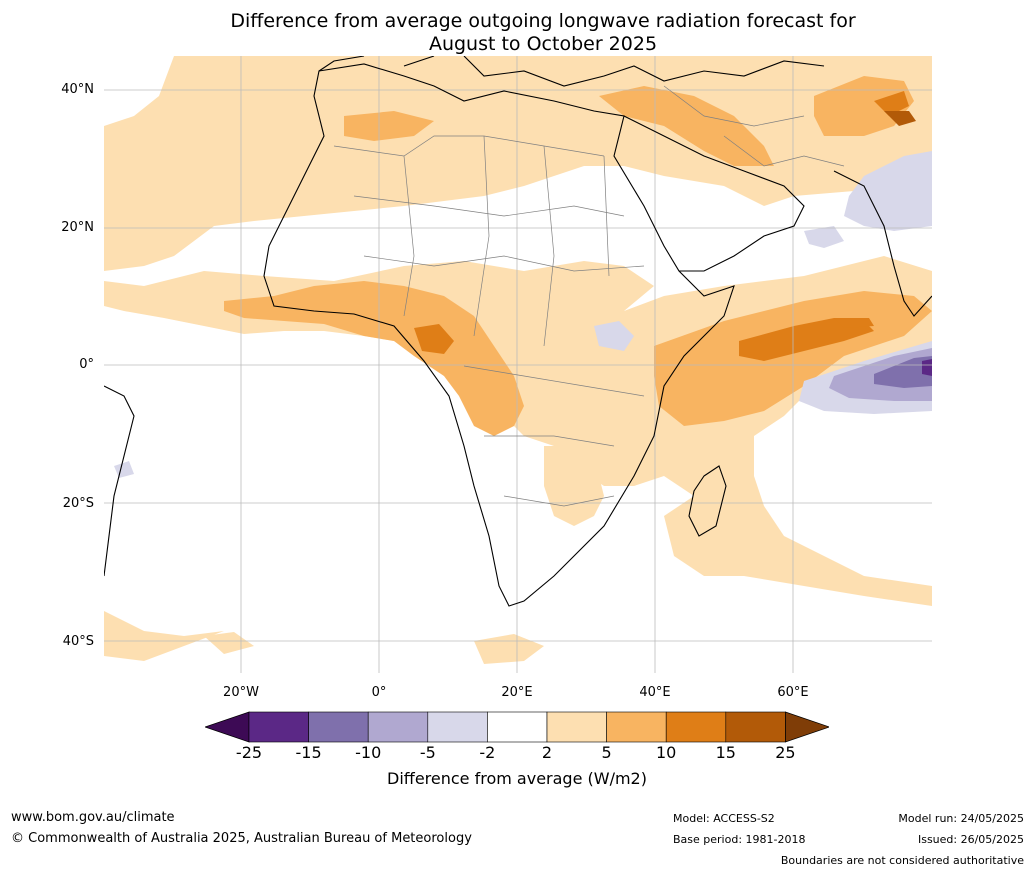  What do you see at coordinates (606, 752) in the screenshot?
I see `colorbar-tick-label: 5` at bounding box center [606, 752].